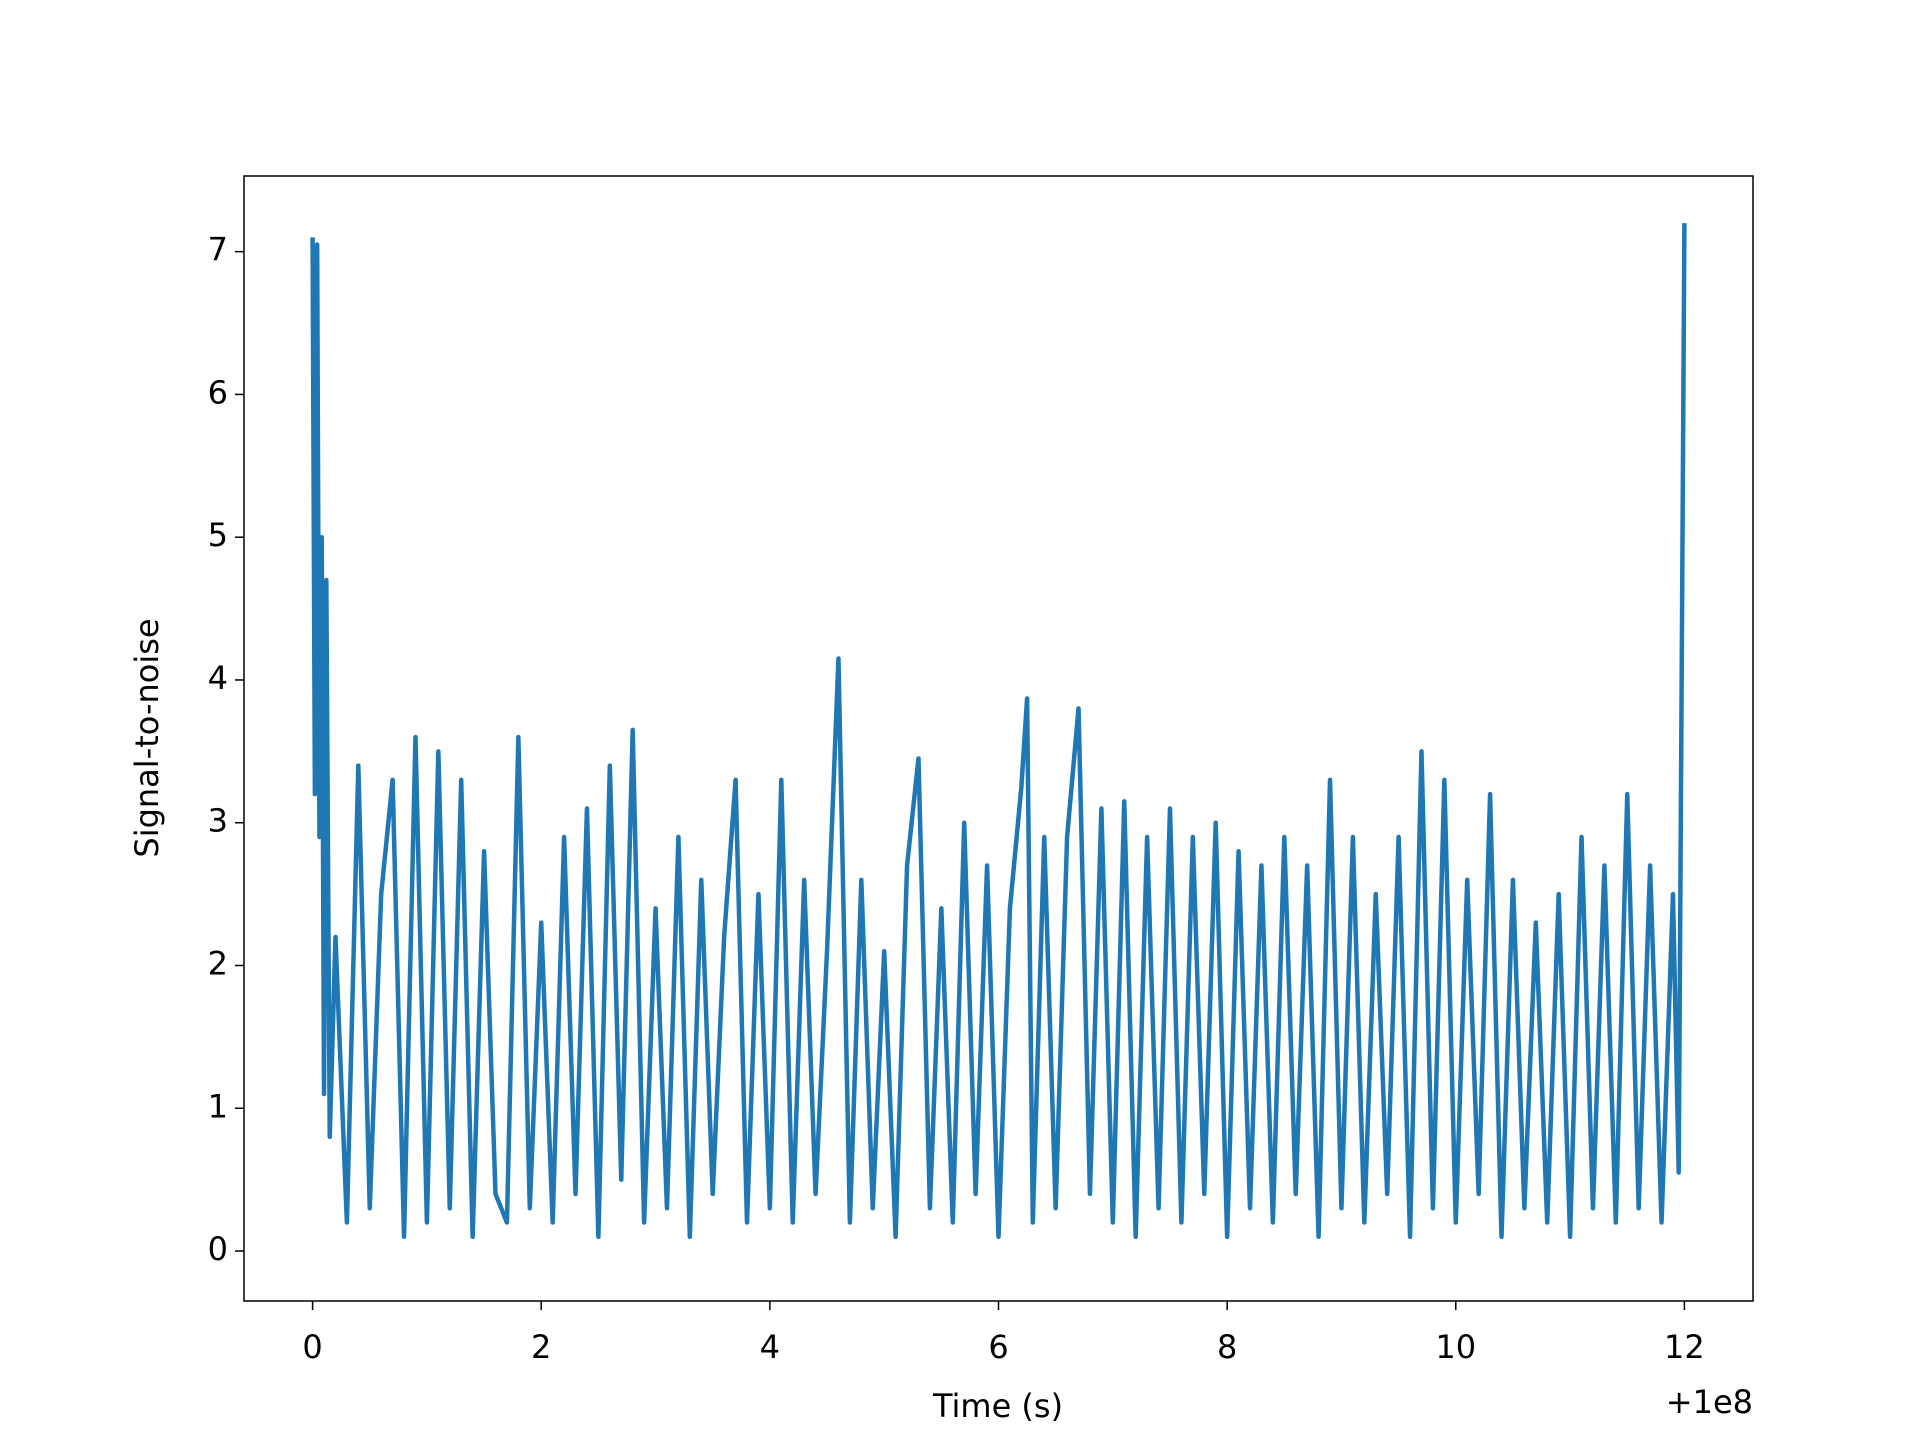 The image size is (1920, 1440). I want to click on y-tick-label: 3, so click(218, 821).